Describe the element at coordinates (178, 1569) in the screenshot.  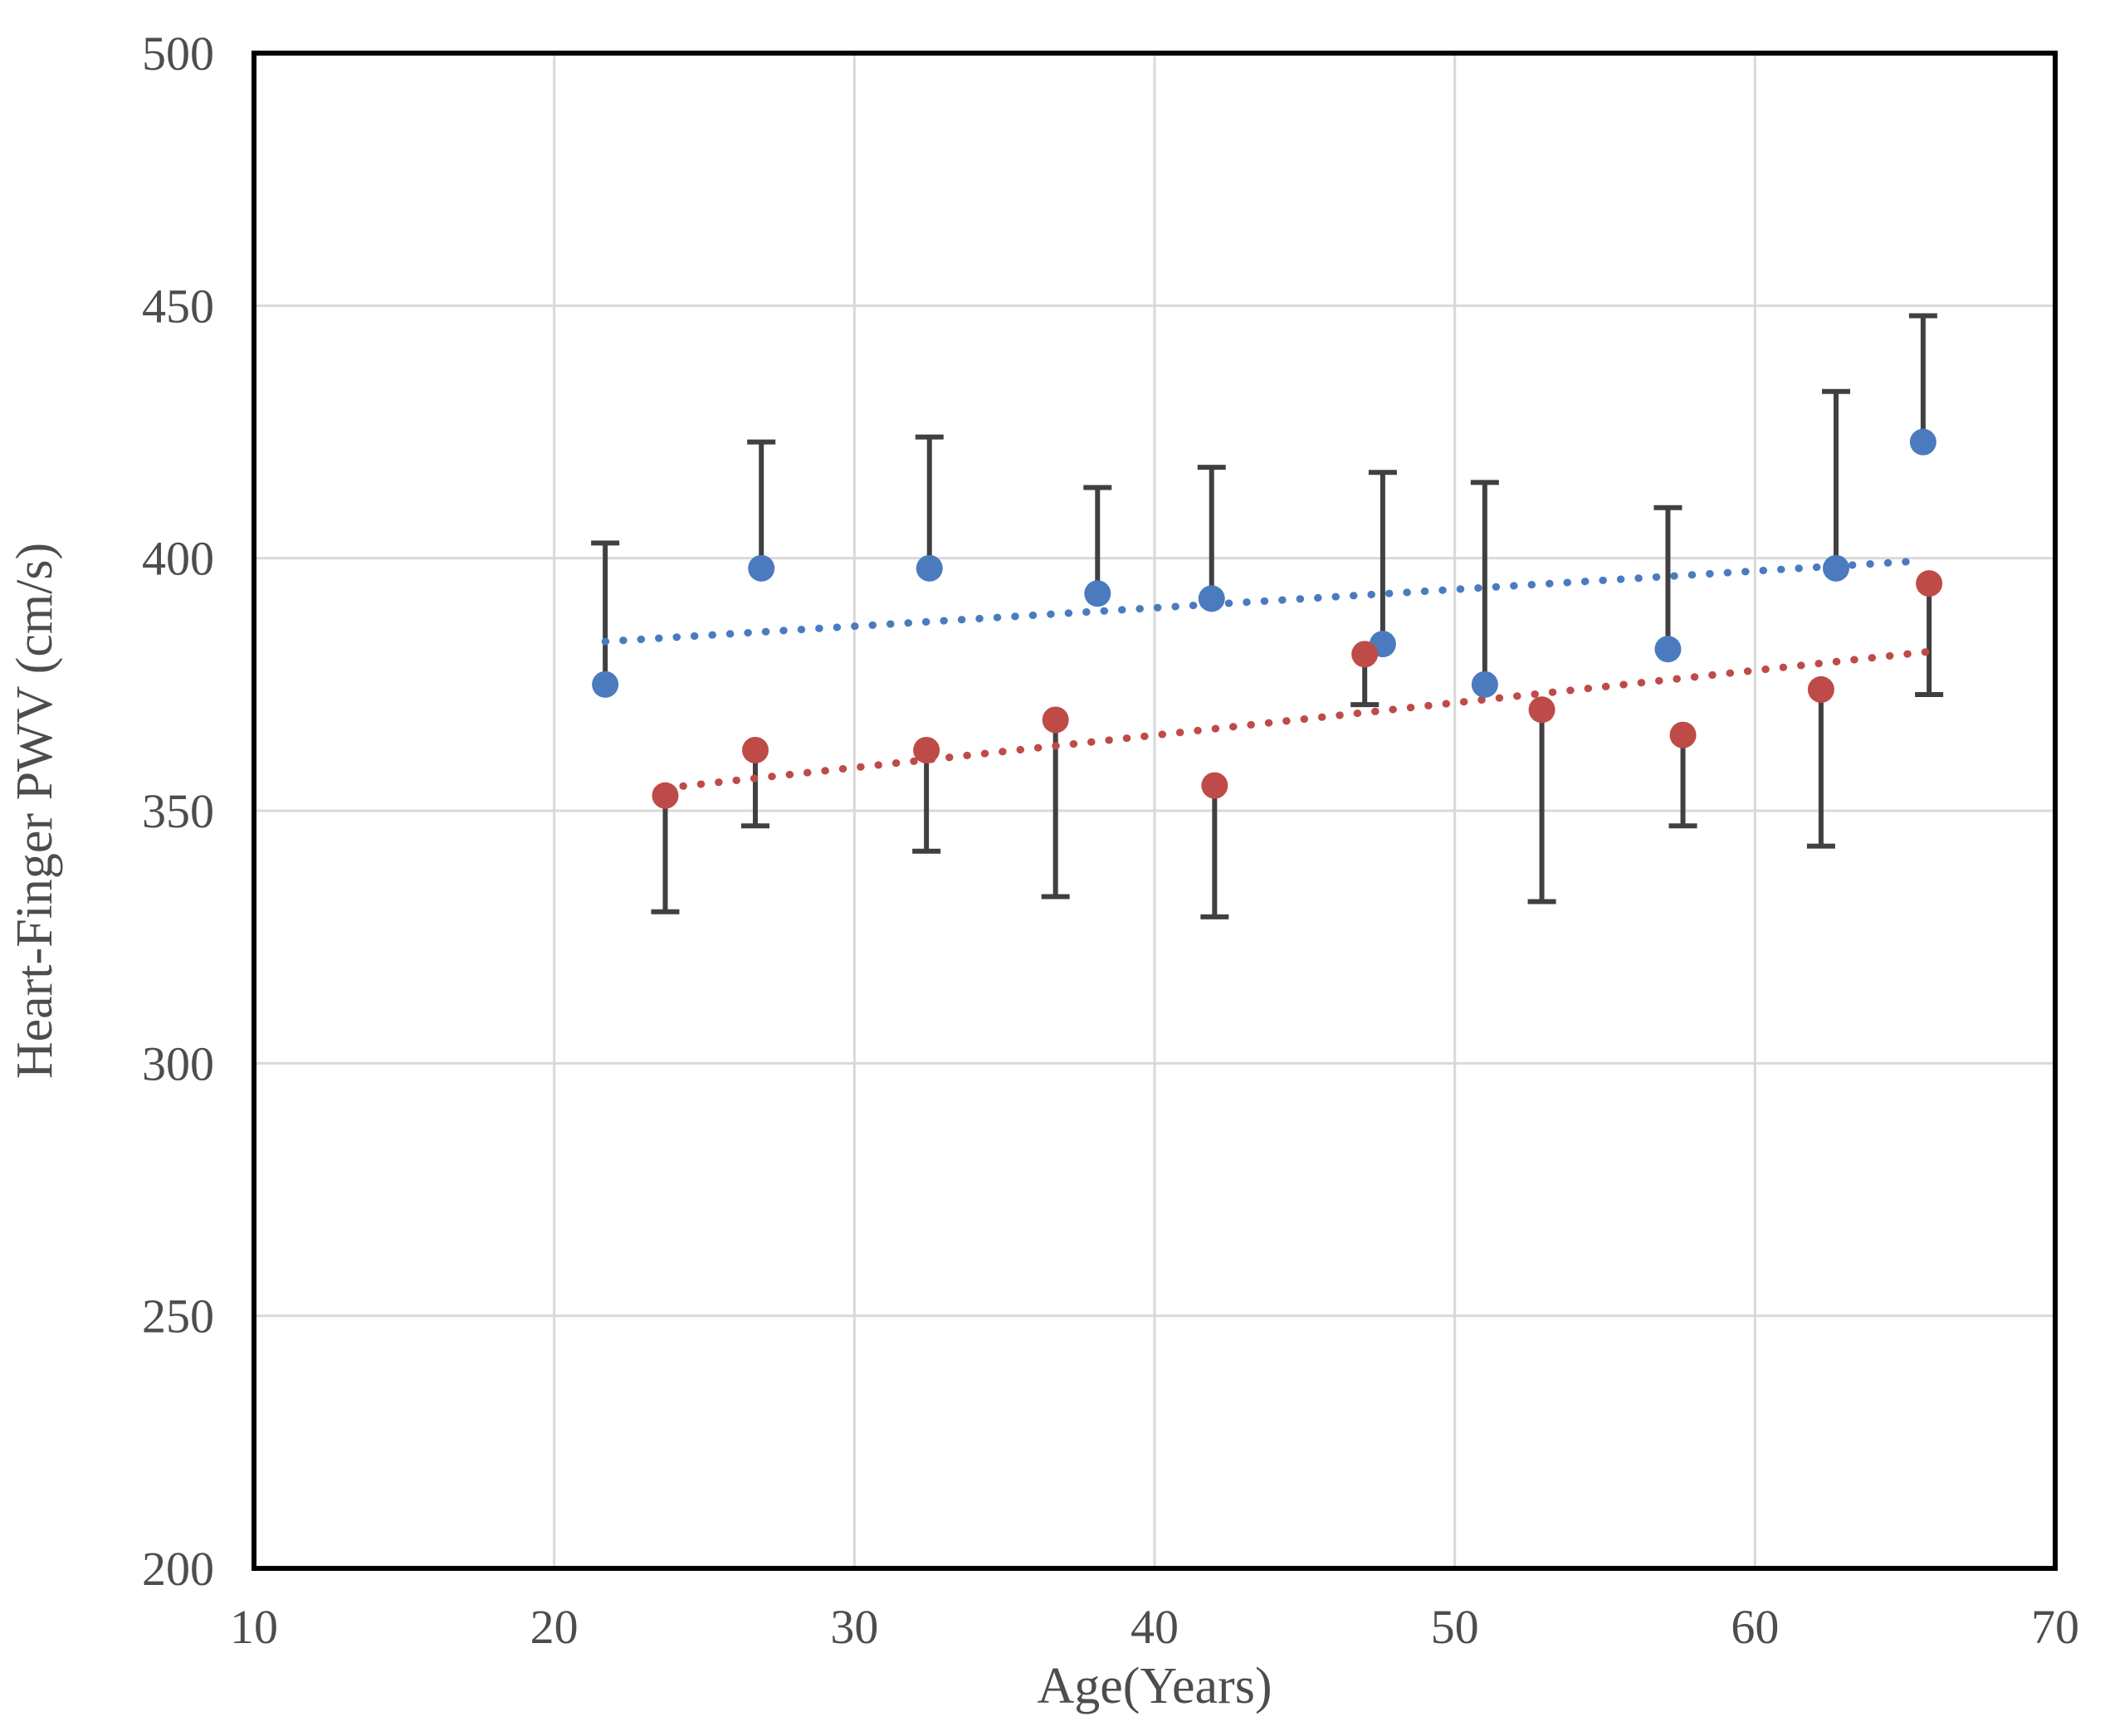
I see `y-axis-tick-label: 200` at that location.